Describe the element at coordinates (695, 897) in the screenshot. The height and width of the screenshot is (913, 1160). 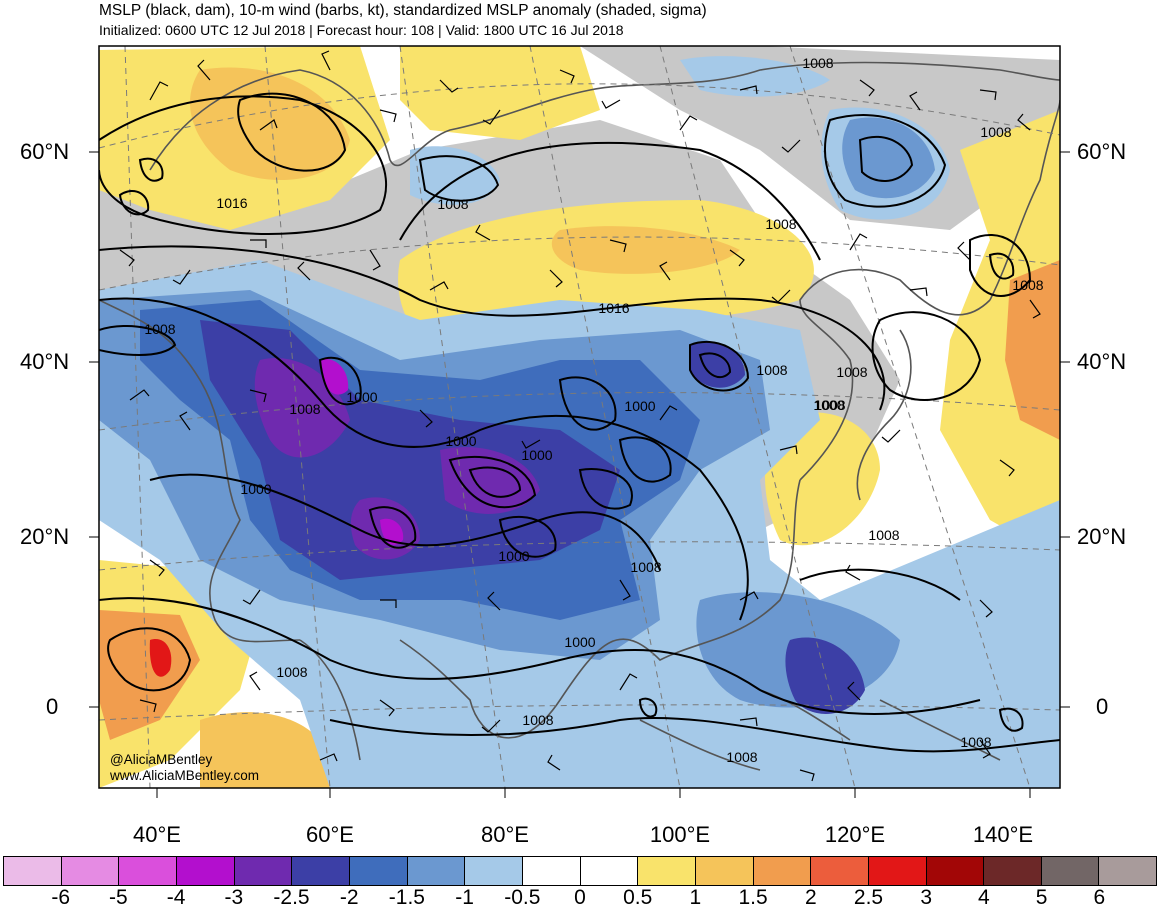
I see `colorbar-tick-label: 1` at that location.